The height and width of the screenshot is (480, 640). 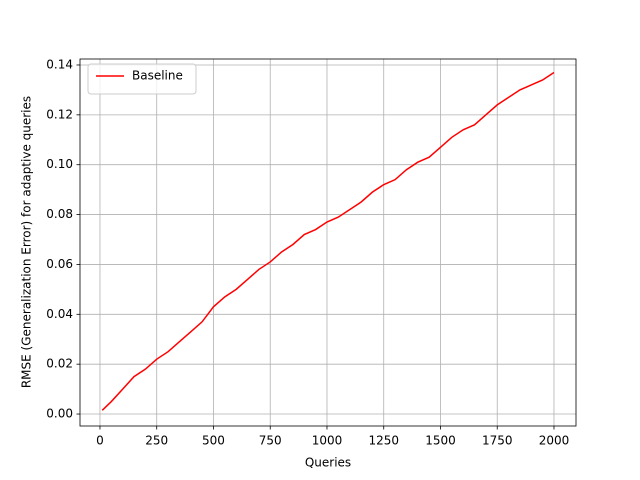 I want to click on x-tick-label: 1500, so click(x=440, y=441).